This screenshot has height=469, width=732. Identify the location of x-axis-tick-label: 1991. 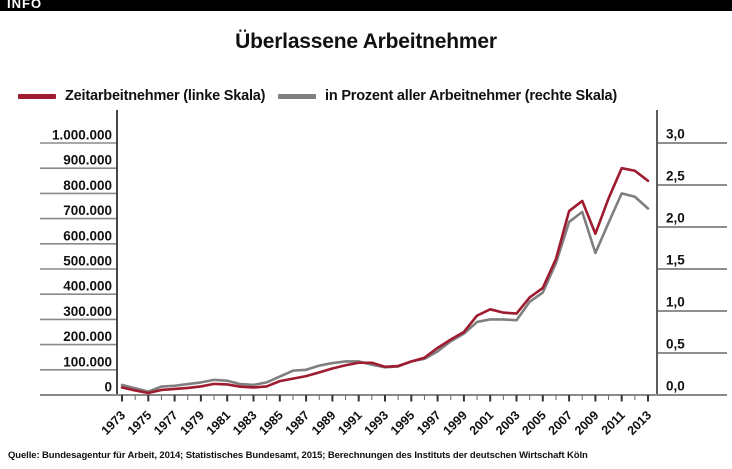
(350, 423).